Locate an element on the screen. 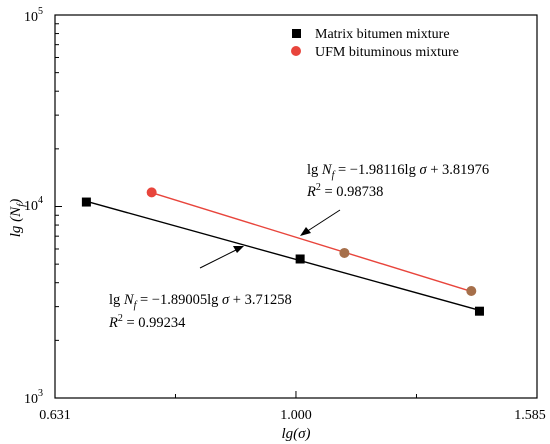  legend-marker-matrix is located at coordinates (296, 33).